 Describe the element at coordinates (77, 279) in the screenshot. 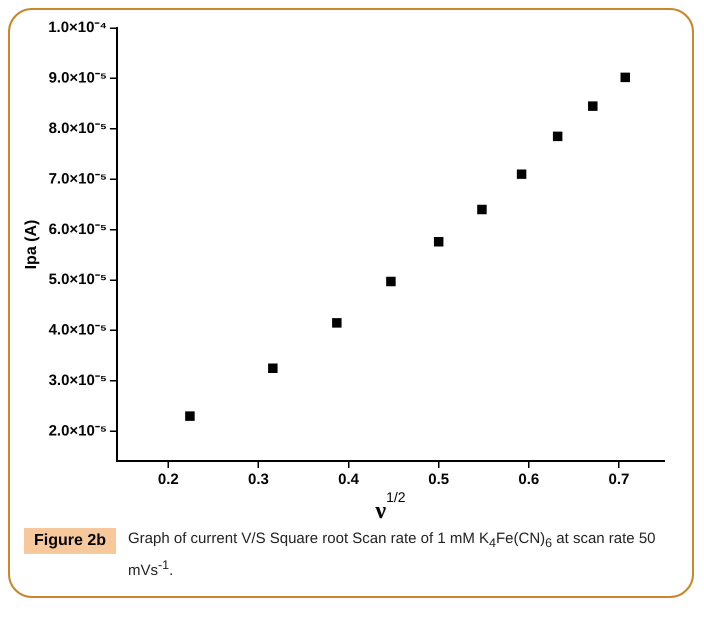

I see `y-tick-label: 5.0×10⁻⁵` at that location.